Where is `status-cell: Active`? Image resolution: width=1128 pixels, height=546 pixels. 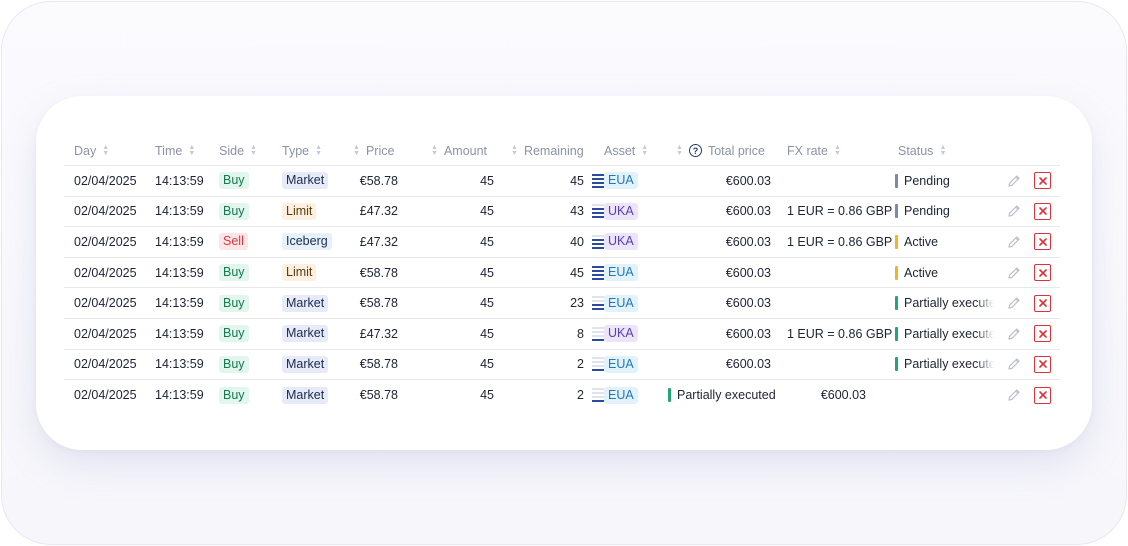 status-cell: Active is located at coordinates (944, 242).